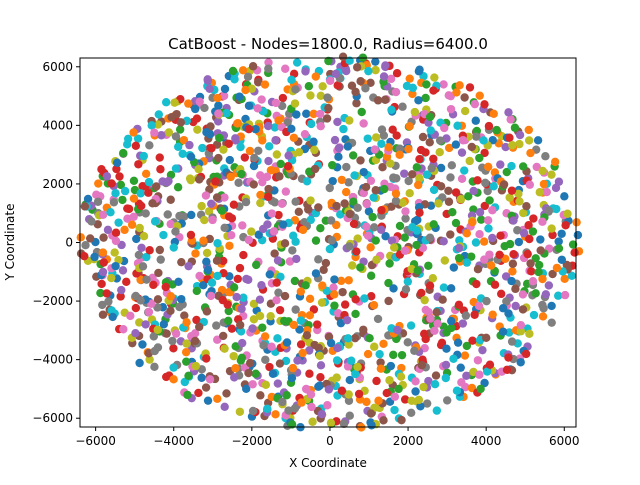 The width and height of the screenshot is (640, 485). Describe the element at coordinates (52, 360) in the screenshot. I see `y-tick-label: −4000` at that location.